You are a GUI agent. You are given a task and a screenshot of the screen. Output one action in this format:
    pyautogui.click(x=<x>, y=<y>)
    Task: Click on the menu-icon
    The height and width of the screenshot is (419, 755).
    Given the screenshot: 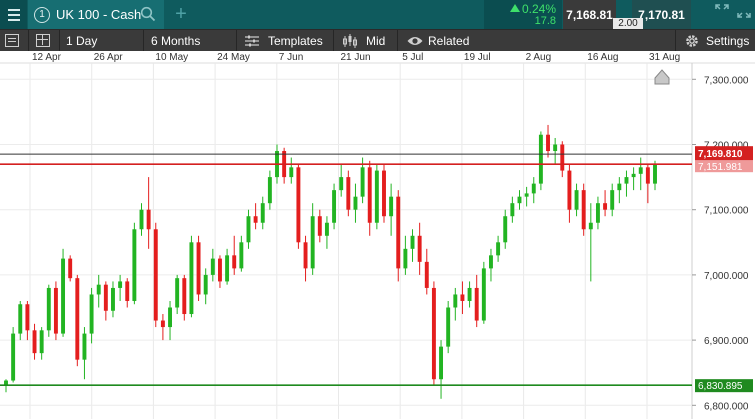 What is the action you would take?
    pyautogui.click(x=13, y=14)
    